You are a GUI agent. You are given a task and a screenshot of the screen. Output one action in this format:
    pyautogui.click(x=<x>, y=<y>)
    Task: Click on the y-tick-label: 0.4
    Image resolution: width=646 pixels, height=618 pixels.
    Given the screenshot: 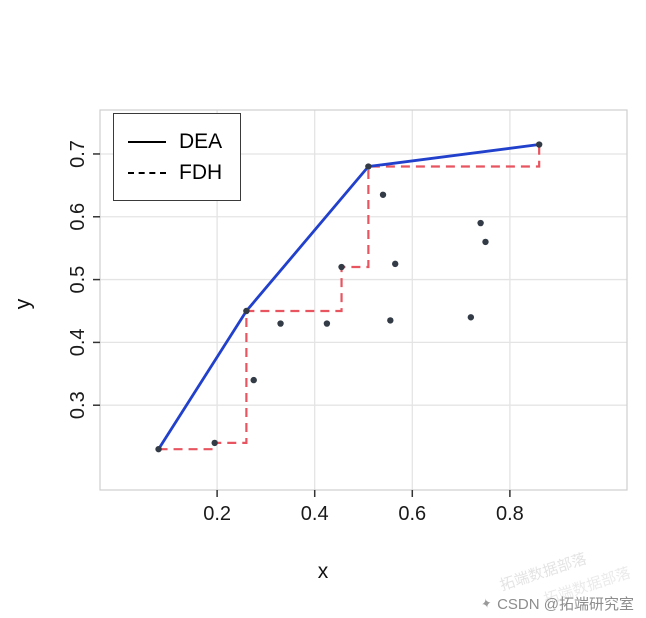 What is the action you would take?
    pyautogui.click(x=78, y=342)
    